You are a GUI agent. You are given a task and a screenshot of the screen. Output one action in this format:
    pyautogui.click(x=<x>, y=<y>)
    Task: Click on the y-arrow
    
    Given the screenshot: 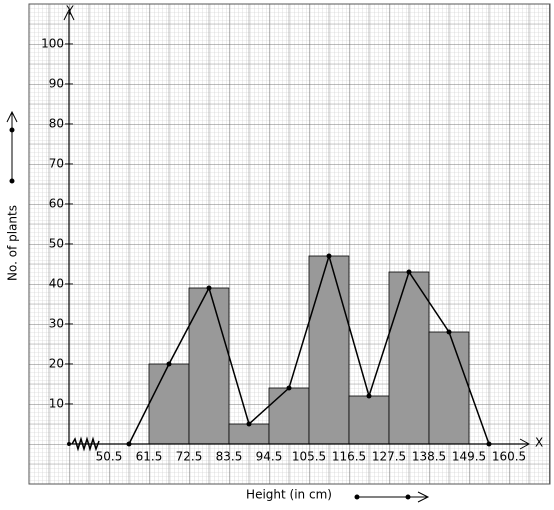 What is the action you would take?
    pyautogui.click(x=69, y=14)
    